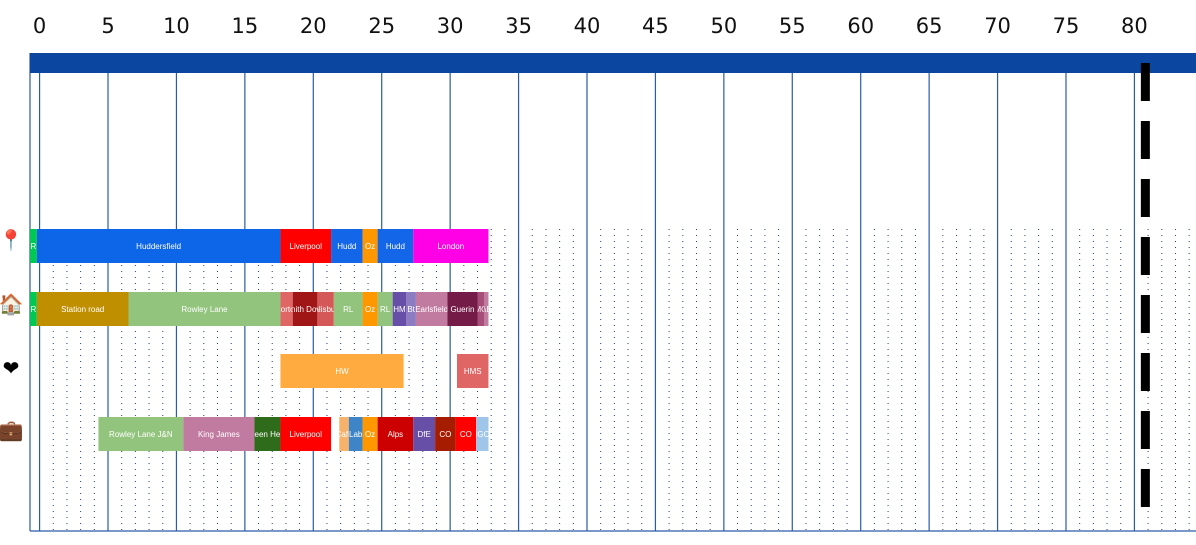 This screenshot has width=1196, height=545. I want to click on bar-label-home: Oz, so click(370, 309).